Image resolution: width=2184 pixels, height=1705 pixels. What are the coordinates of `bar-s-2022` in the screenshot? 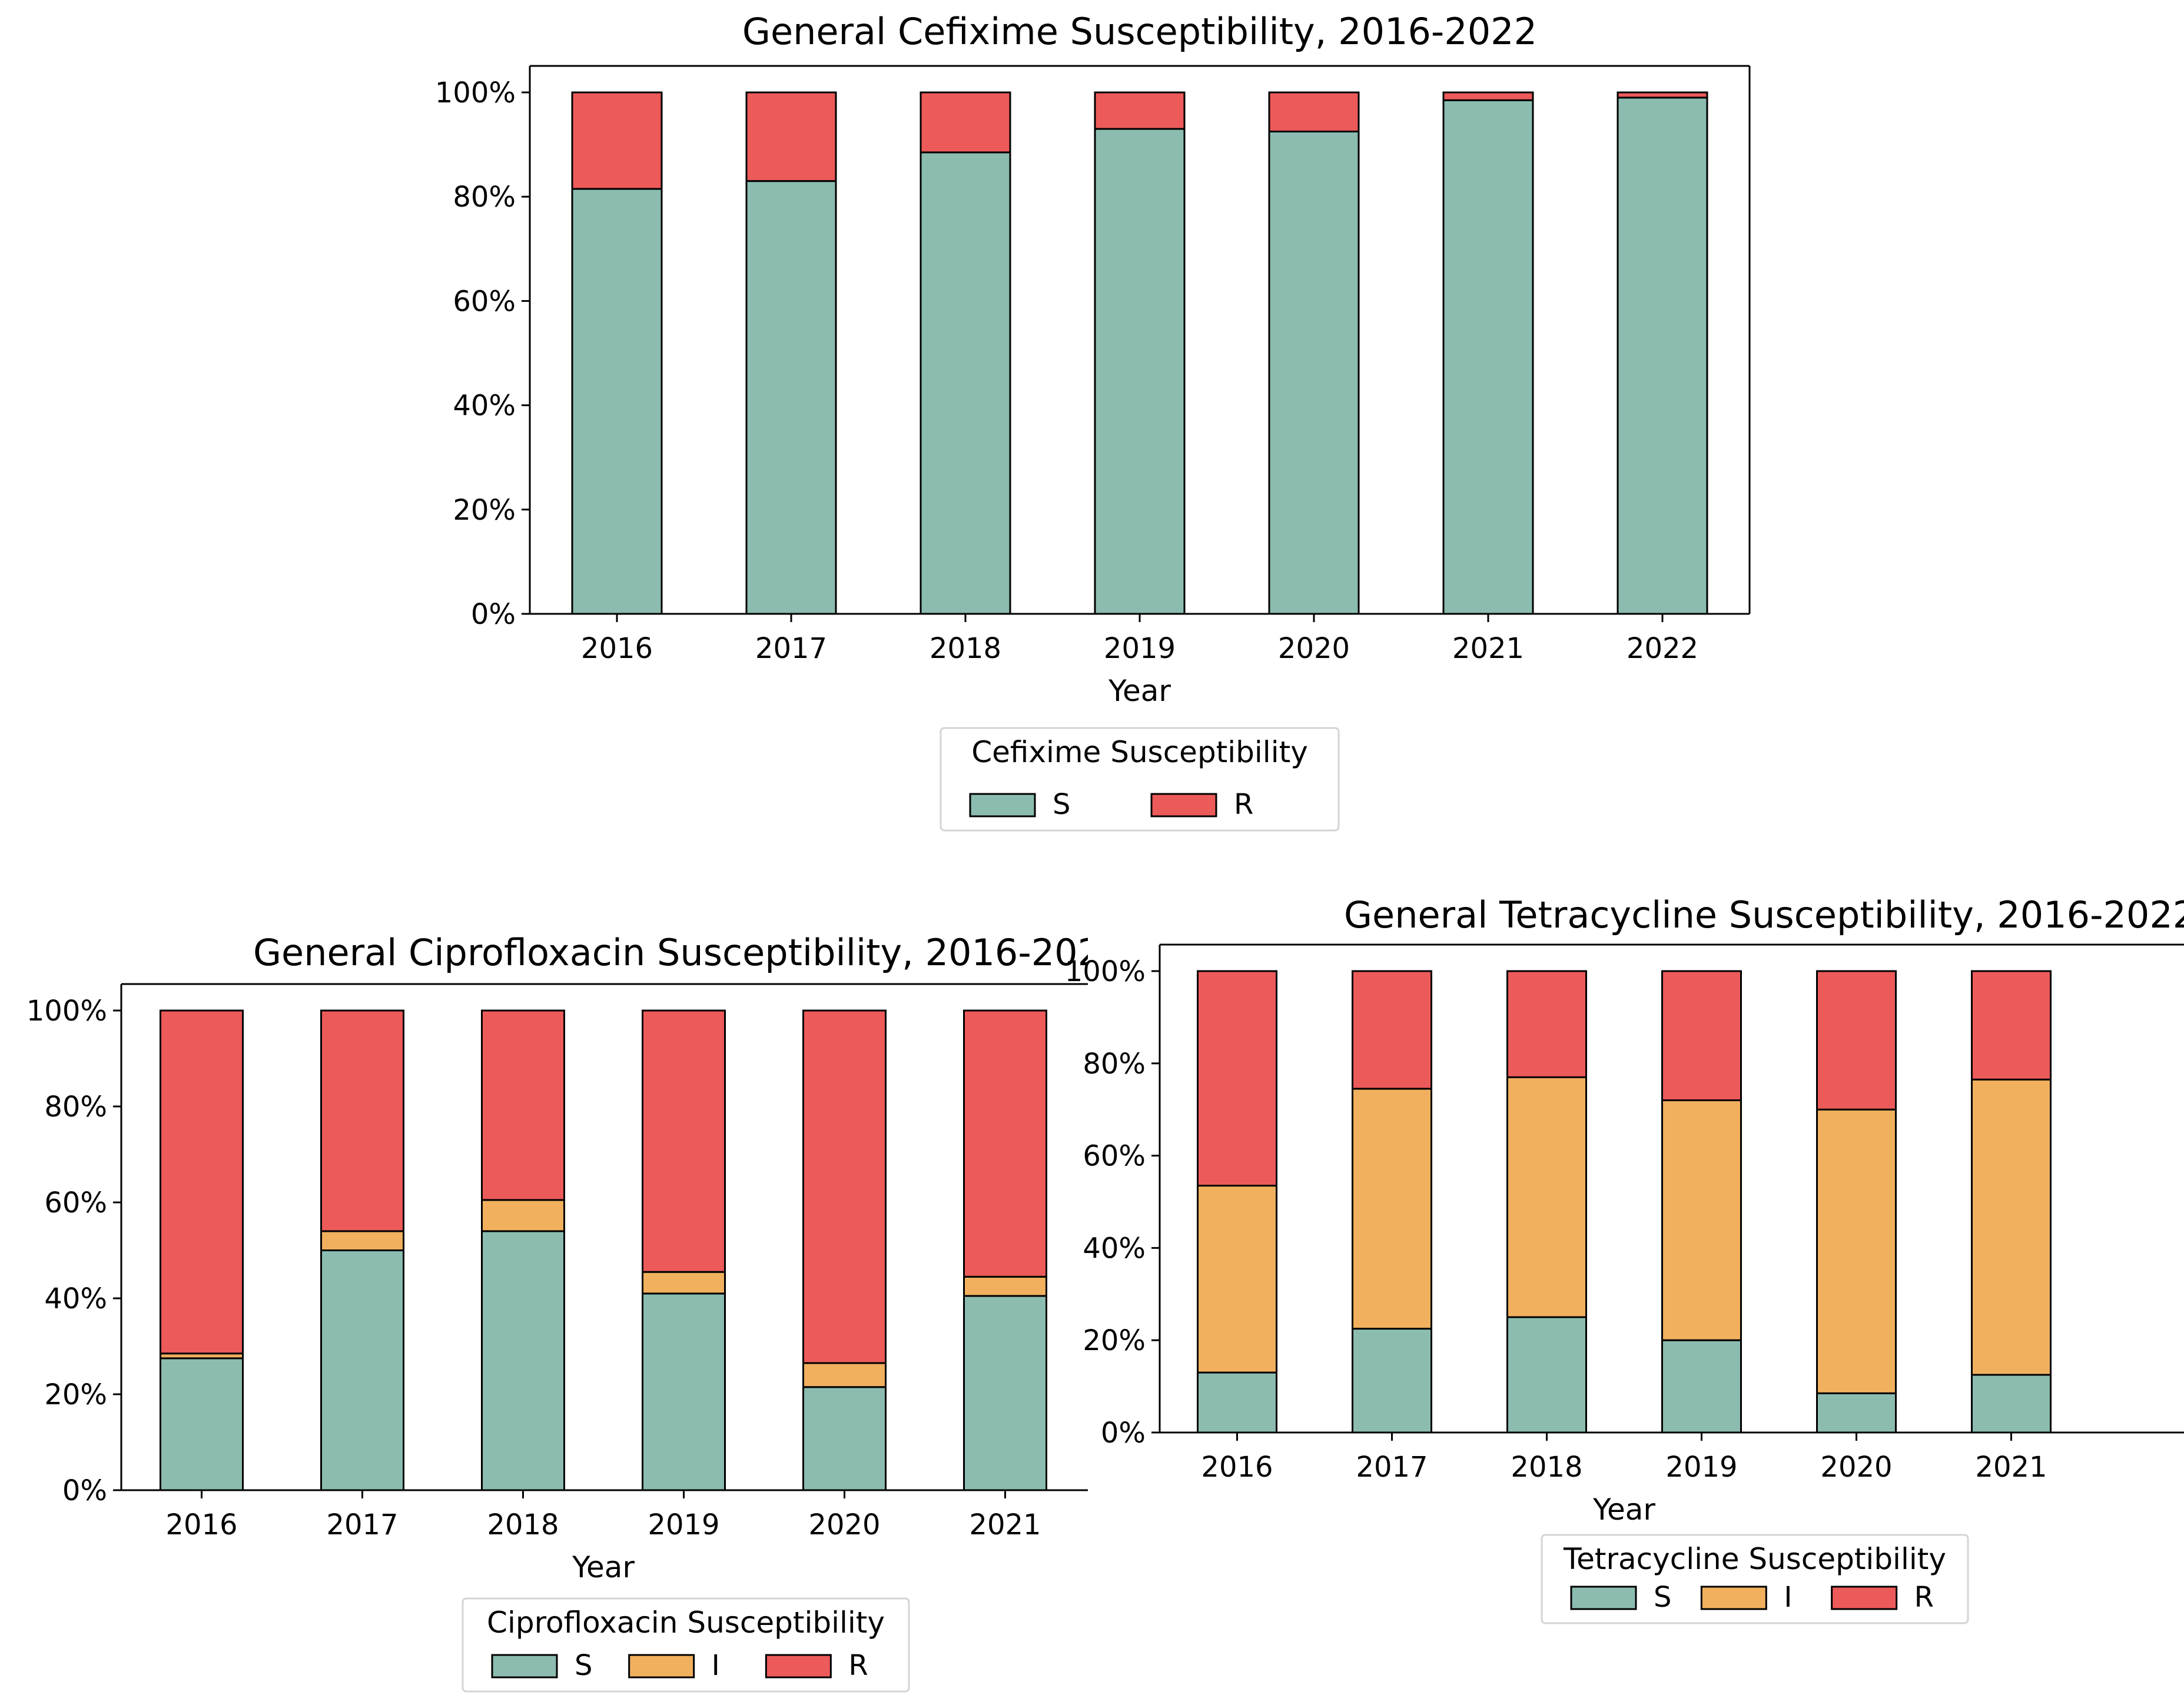 It's located at (1662, 356).